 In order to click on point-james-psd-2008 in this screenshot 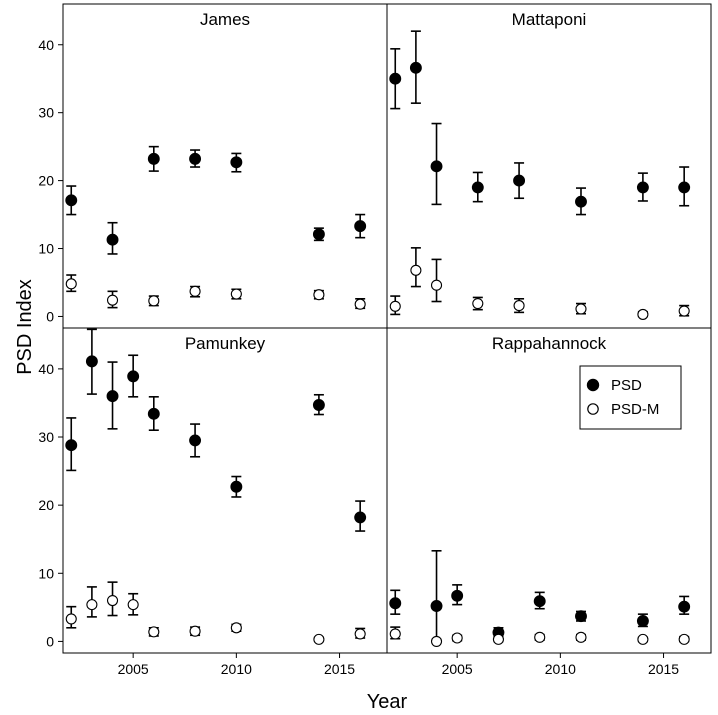, I will do `click(195, 158)`.